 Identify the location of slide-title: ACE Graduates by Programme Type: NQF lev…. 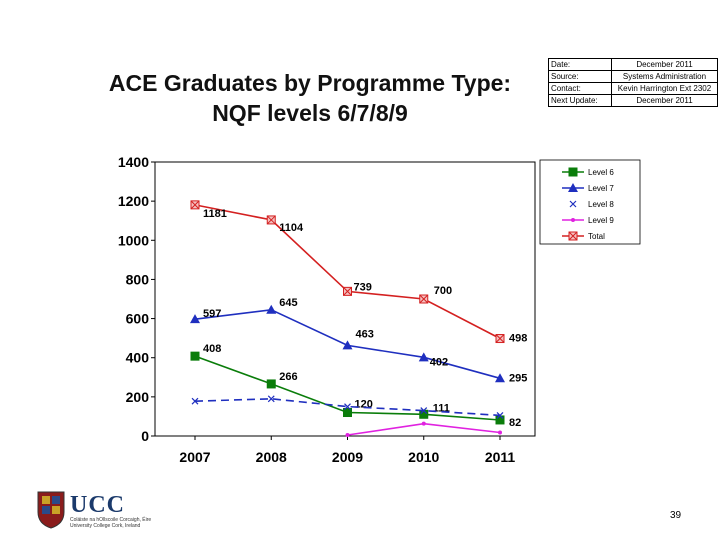
(310, 98).